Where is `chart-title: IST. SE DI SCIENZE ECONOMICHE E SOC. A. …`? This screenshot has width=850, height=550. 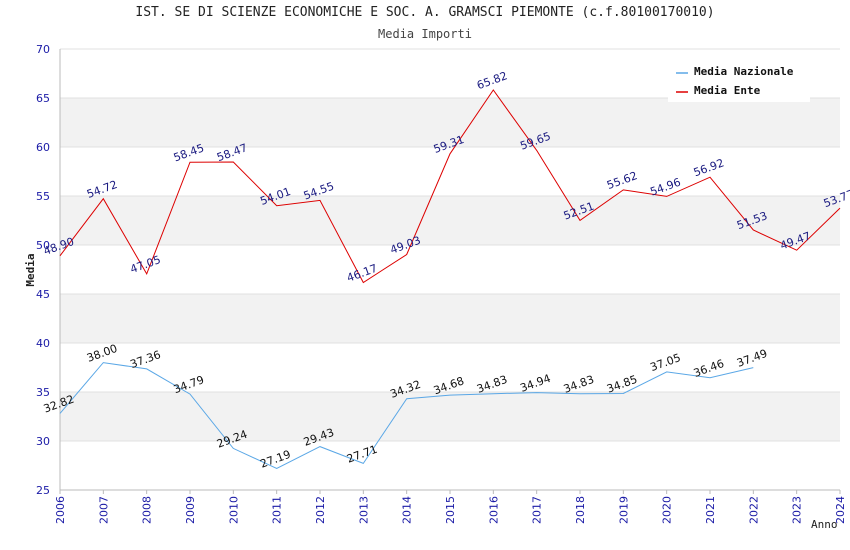 chart-title: IST. SE DI SCIENZE ECONOMICHE E SOC. A. … is located at coordinates (425, 12).